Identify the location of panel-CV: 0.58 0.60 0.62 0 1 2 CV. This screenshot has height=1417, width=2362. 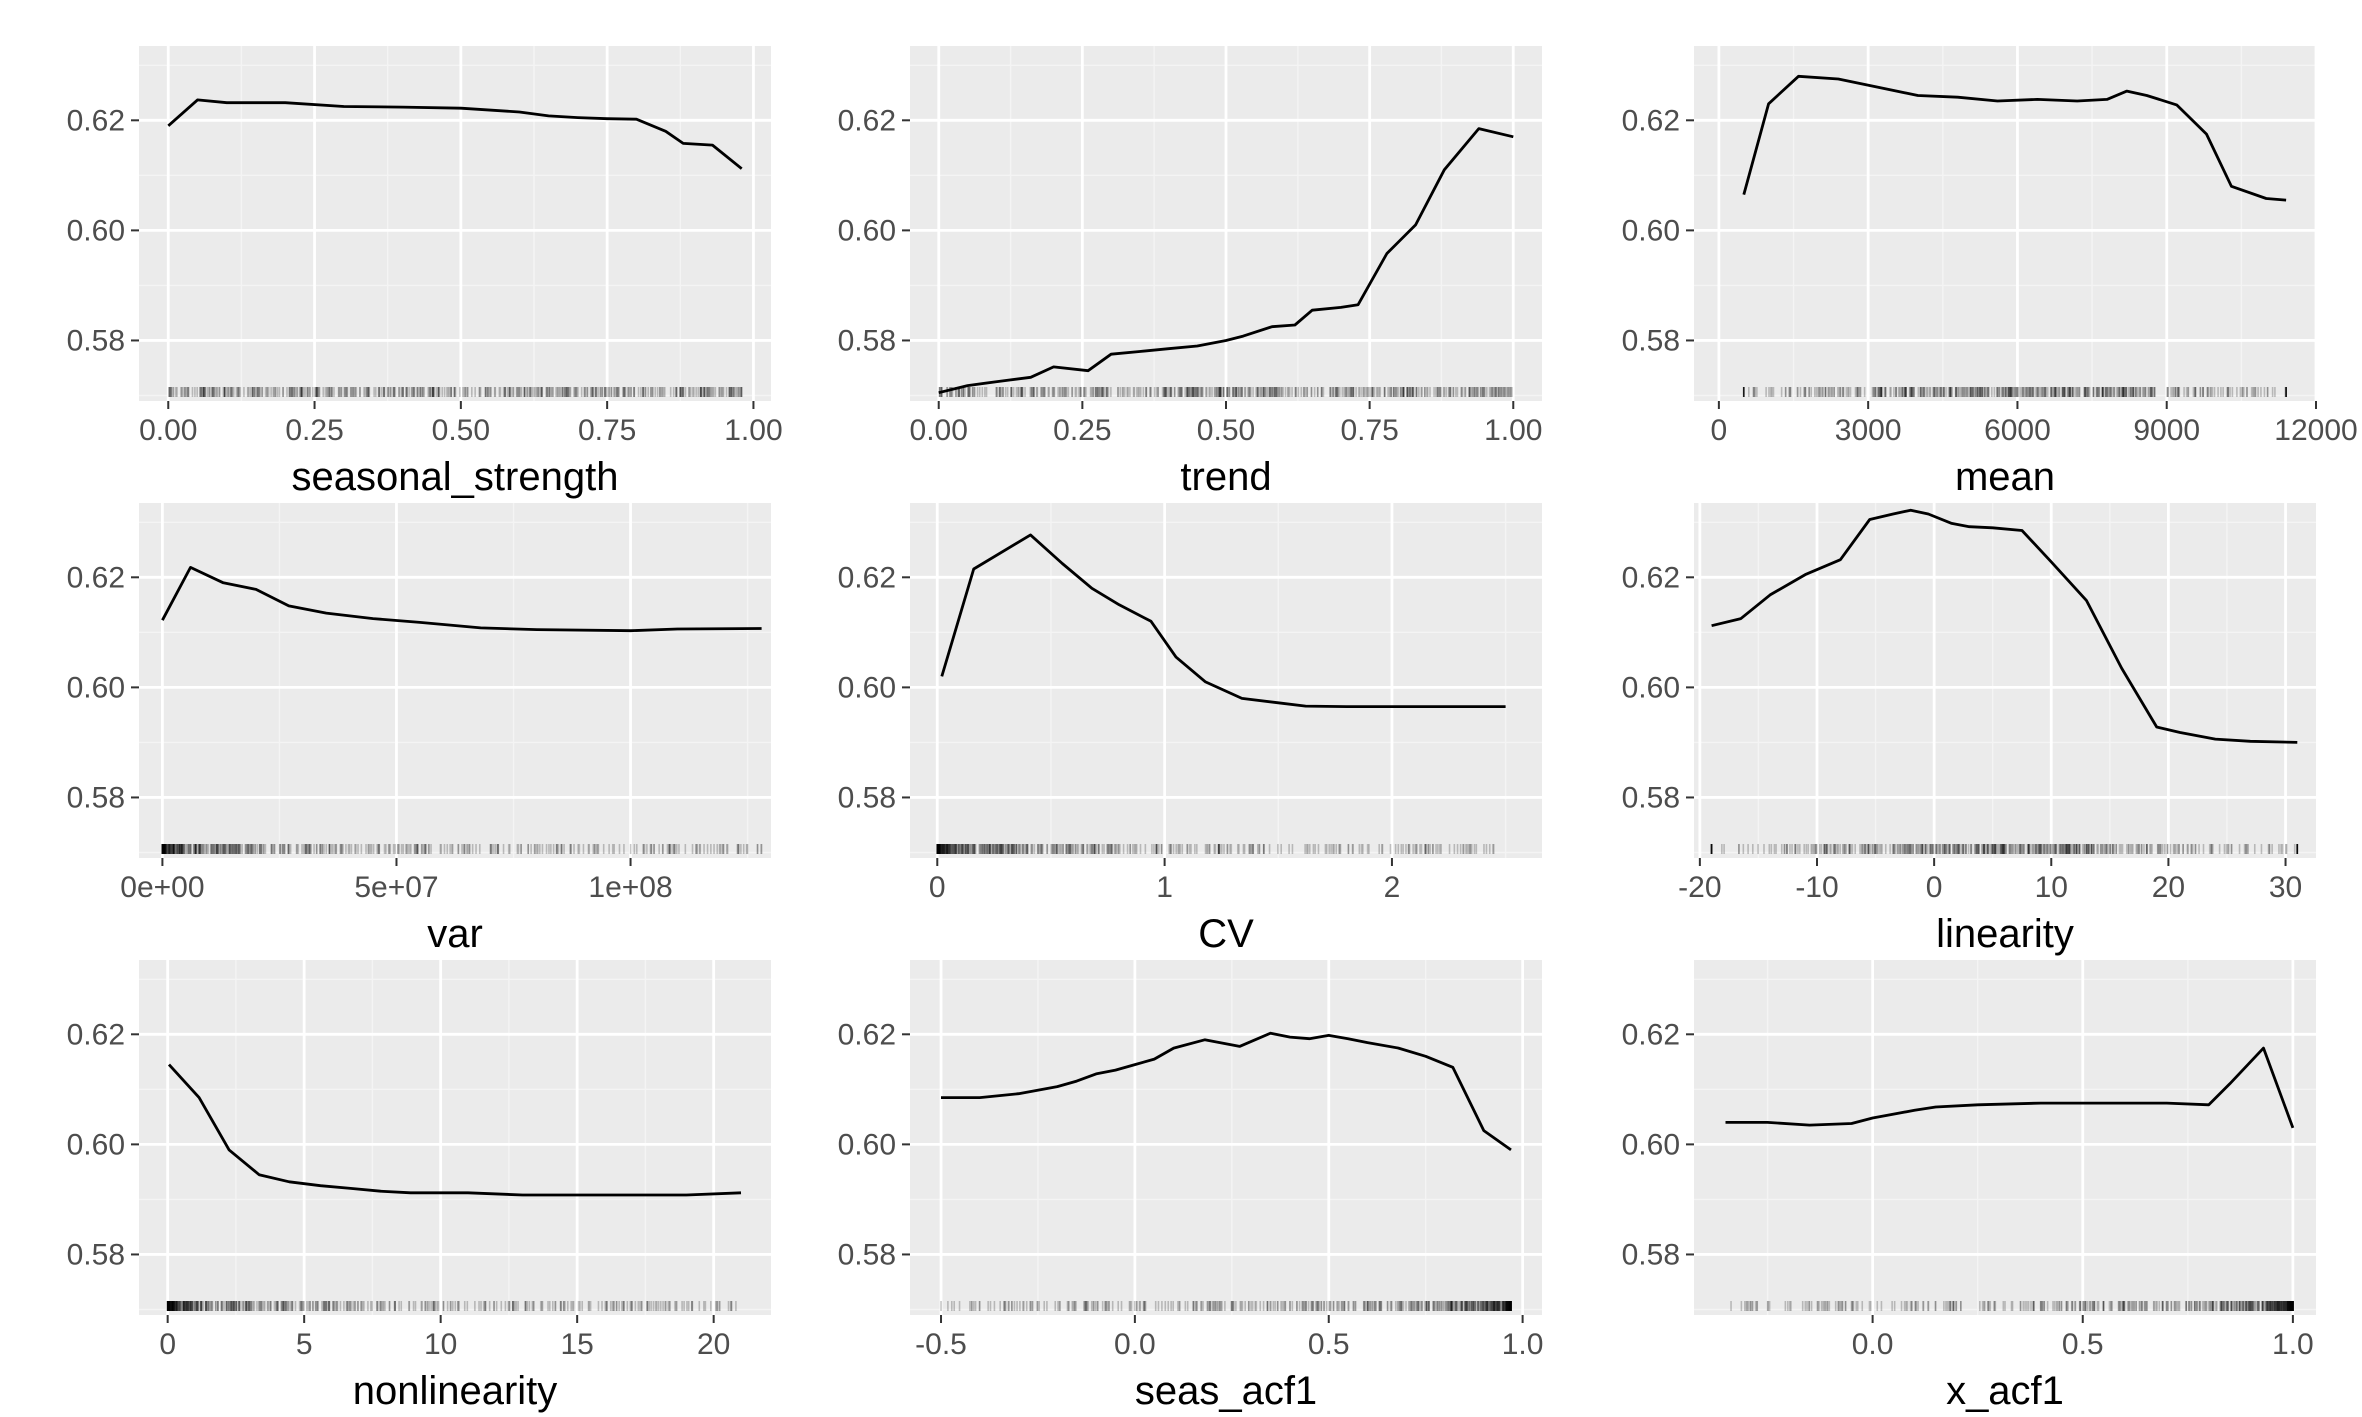
(1190, 729).